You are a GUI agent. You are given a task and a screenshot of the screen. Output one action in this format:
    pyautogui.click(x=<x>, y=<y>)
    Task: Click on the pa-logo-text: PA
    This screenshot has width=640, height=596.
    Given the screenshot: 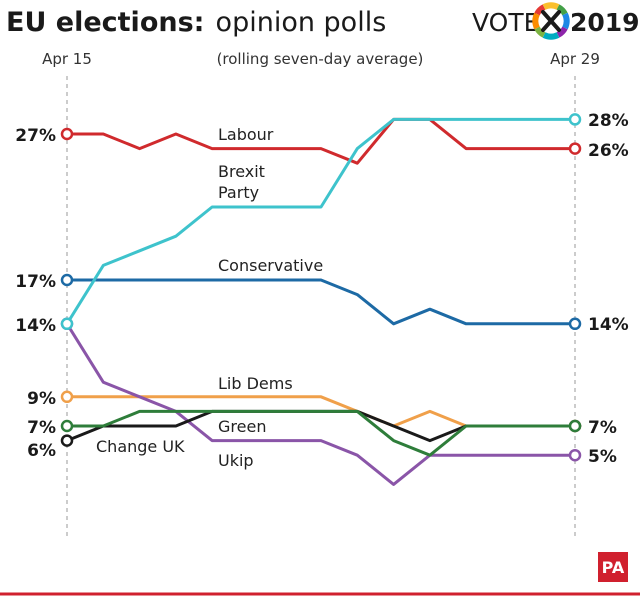 What is the action you would take?
    pyautogui.click(x=613, y=567)
    